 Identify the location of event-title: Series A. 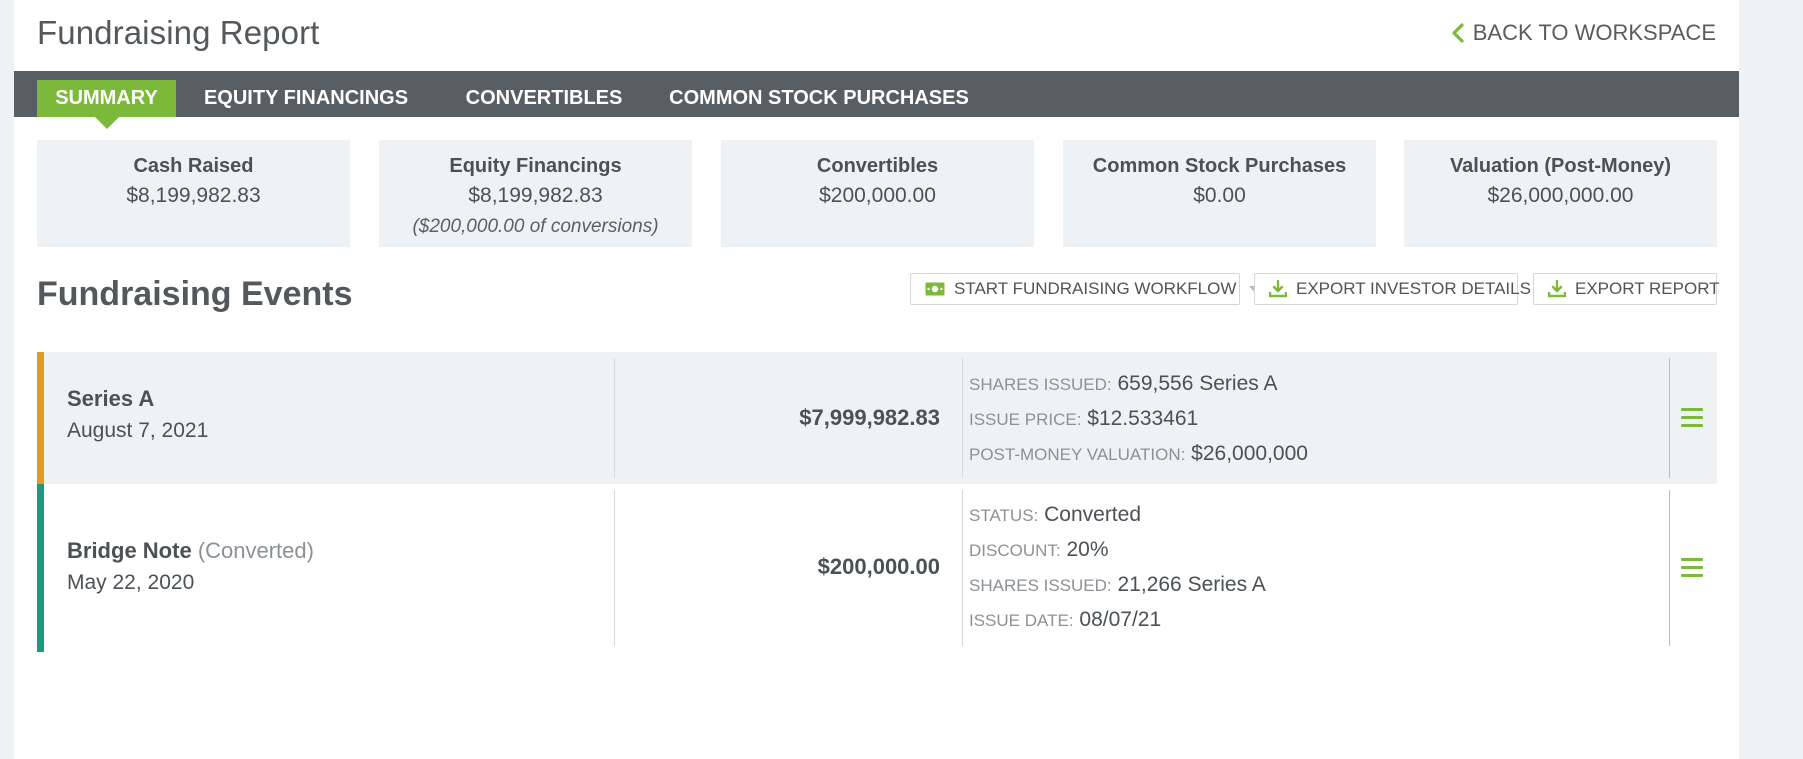
(337, 399).